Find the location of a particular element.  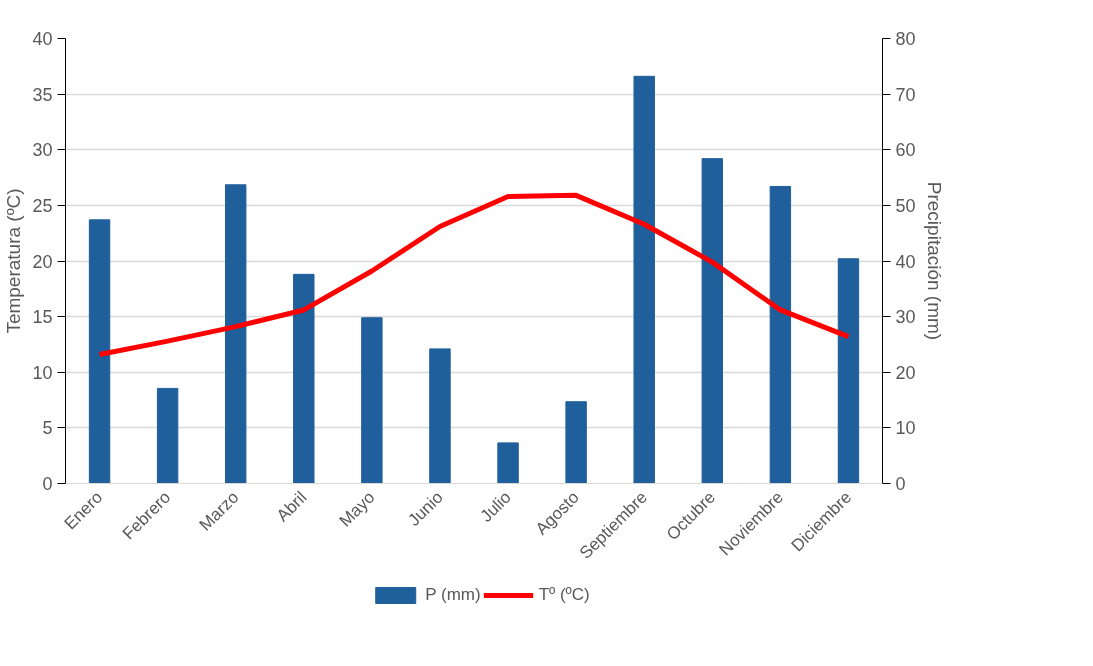

y2-tick-label: 20 is located at coordinates (905, 372).